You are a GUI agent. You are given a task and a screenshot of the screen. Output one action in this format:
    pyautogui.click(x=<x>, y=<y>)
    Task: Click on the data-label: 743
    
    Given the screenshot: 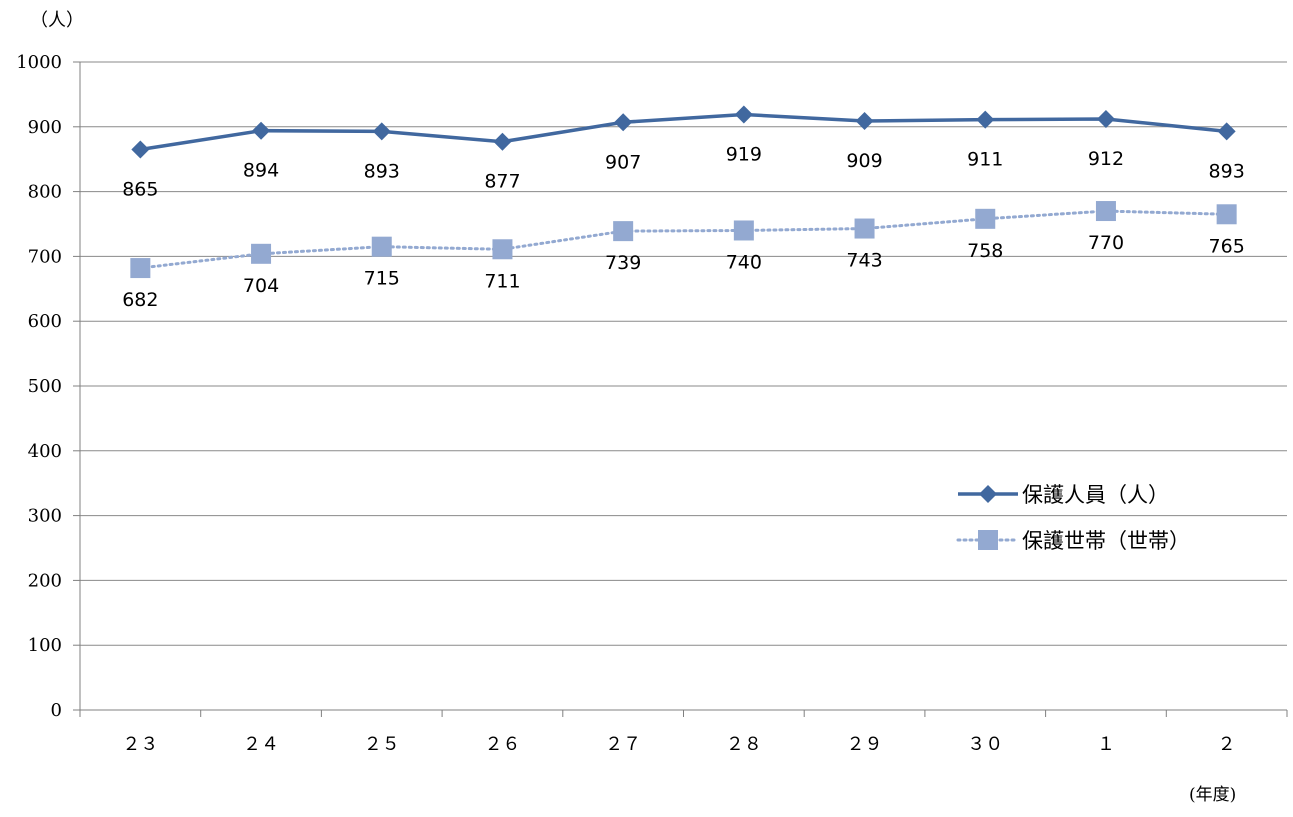 What is the action you would take?
    pyautogui.click(x=864, y=261)
    